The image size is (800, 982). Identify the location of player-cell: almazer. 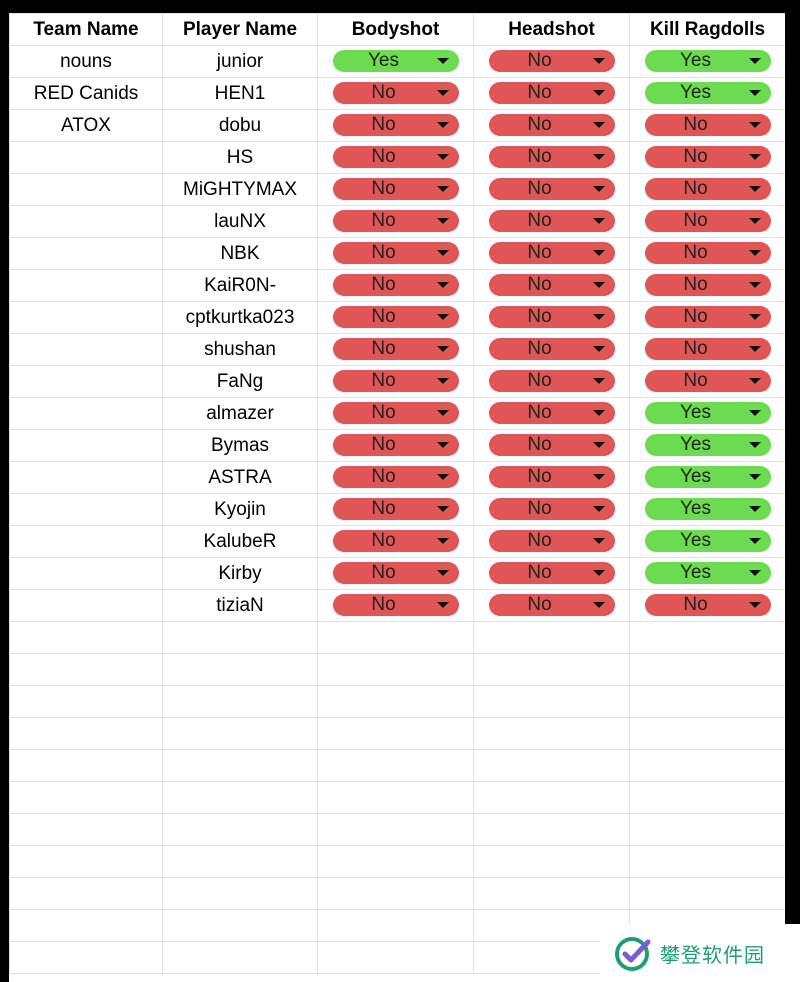
(240, 413).